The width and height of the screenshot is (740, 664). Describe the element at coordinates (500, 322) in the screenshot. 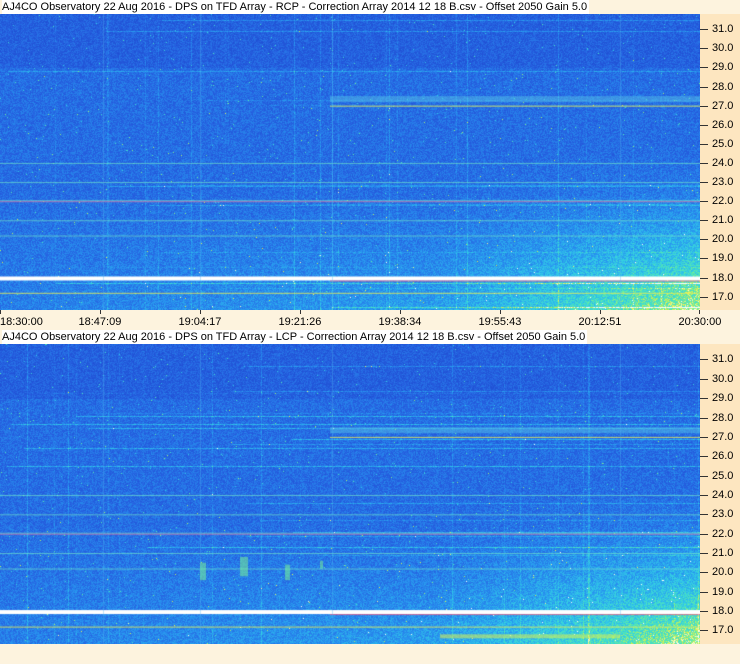

I see `x-tick-label: 19:55:43` at that location.